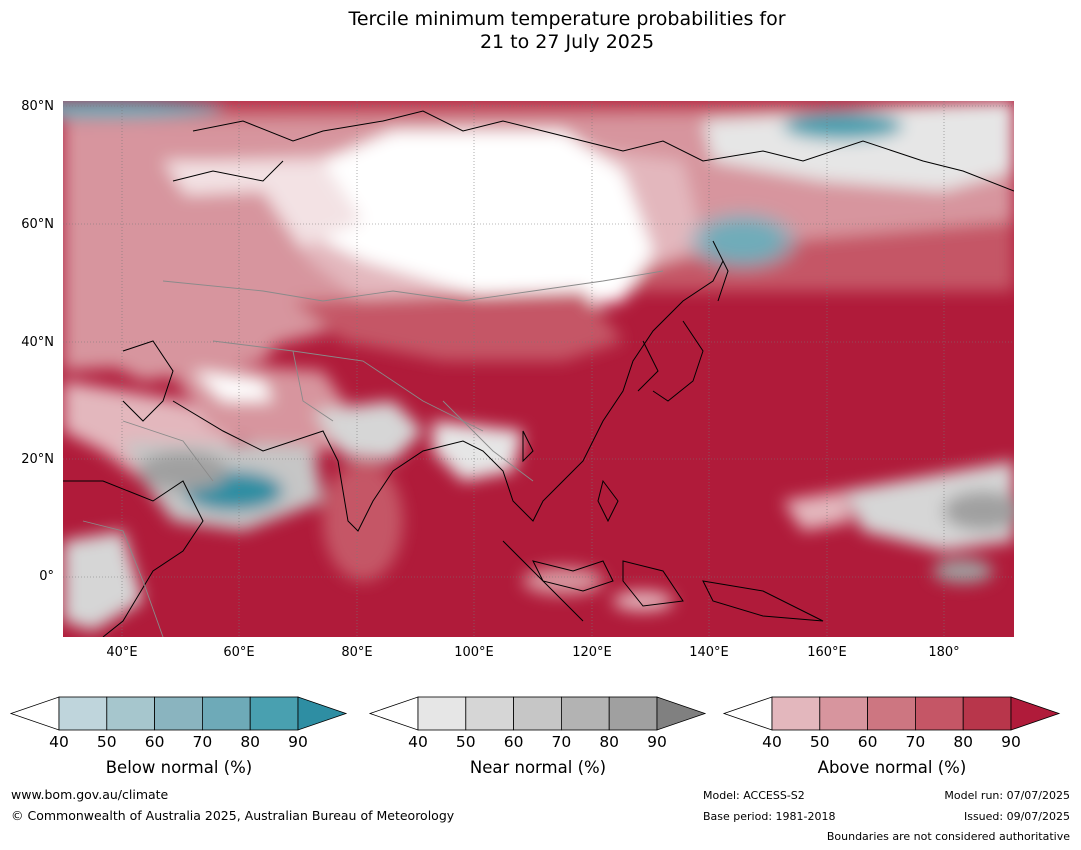  What do you see at coordinates (154, 742) in the screenshot?
I see `colorbar-below-tick: 60` at bounding box center [154, 742].